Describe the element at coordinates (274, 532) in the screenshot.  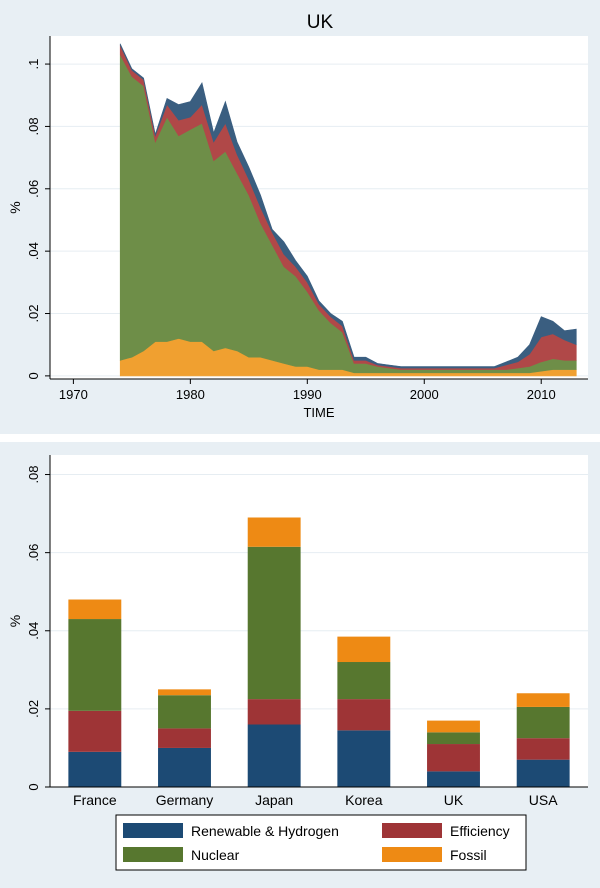
I see `bar-japan-fossil` at that location.